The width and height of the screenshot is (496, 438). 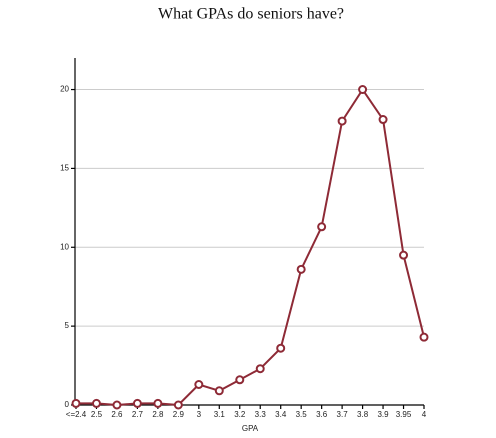 What do you see at coordinates (138, 414) in the screenshot?
I see `x-tick-label: 2.7` at bounding box center [138, 414].